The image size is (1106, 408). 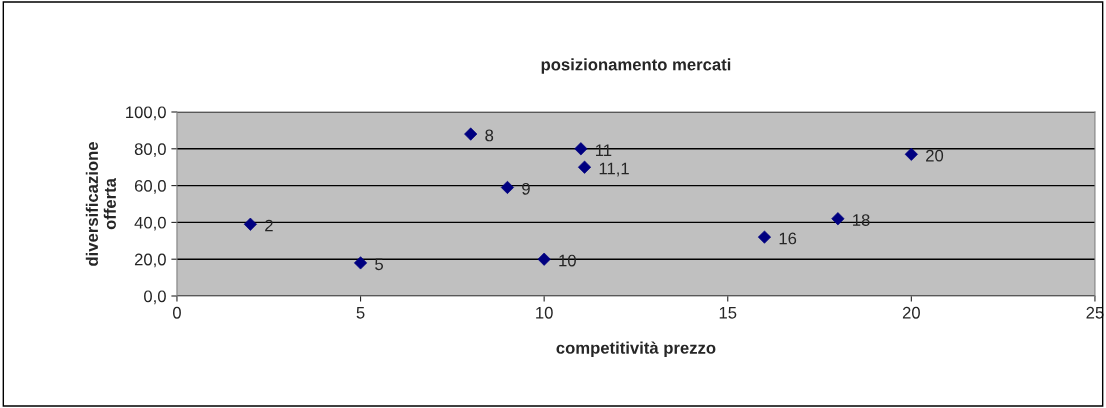 What do you see at coordinates (489, 135) in the screenshot?
I see `annotation: 8` at bounding box center [489, 135].